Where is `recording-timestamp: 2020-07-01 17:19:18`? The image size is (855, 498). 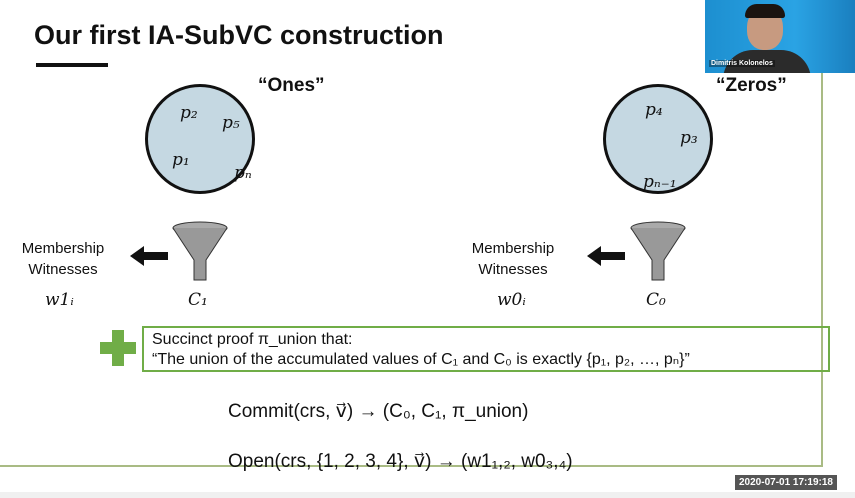 recording-timestamp: 2020-07-01 17:19:18 is located at coordinates (786, 482).